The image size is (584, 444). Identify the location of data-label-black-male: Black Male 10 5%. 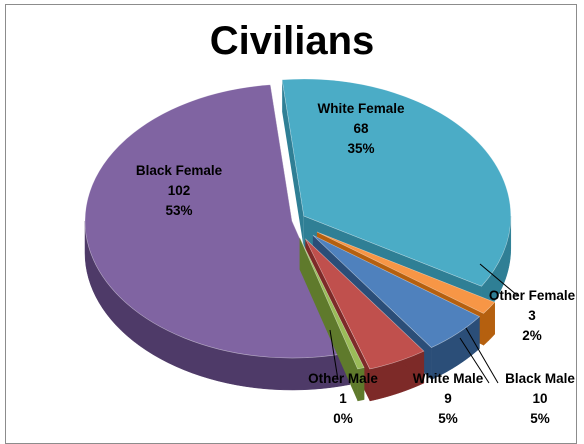
(540, 398).